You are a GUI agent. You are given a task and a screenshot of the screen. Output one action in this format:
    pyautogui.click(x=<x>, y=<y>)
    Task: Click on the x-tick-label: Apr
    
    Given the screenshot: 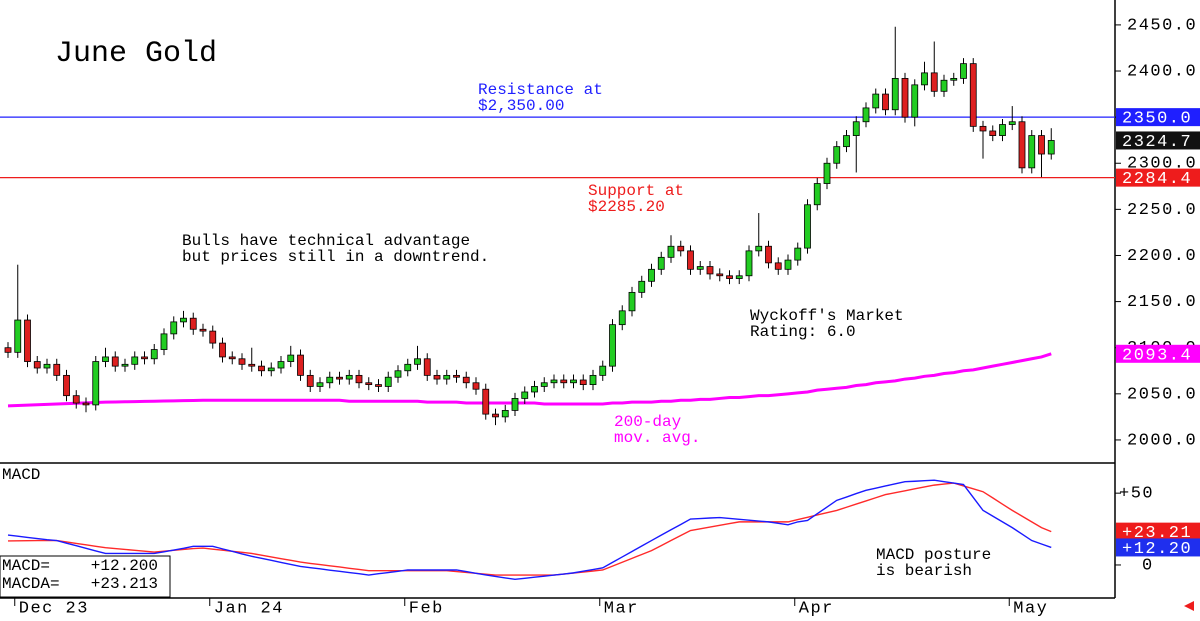 What is the action you would take?
    pyautogui.click(x=816, y=608)
    